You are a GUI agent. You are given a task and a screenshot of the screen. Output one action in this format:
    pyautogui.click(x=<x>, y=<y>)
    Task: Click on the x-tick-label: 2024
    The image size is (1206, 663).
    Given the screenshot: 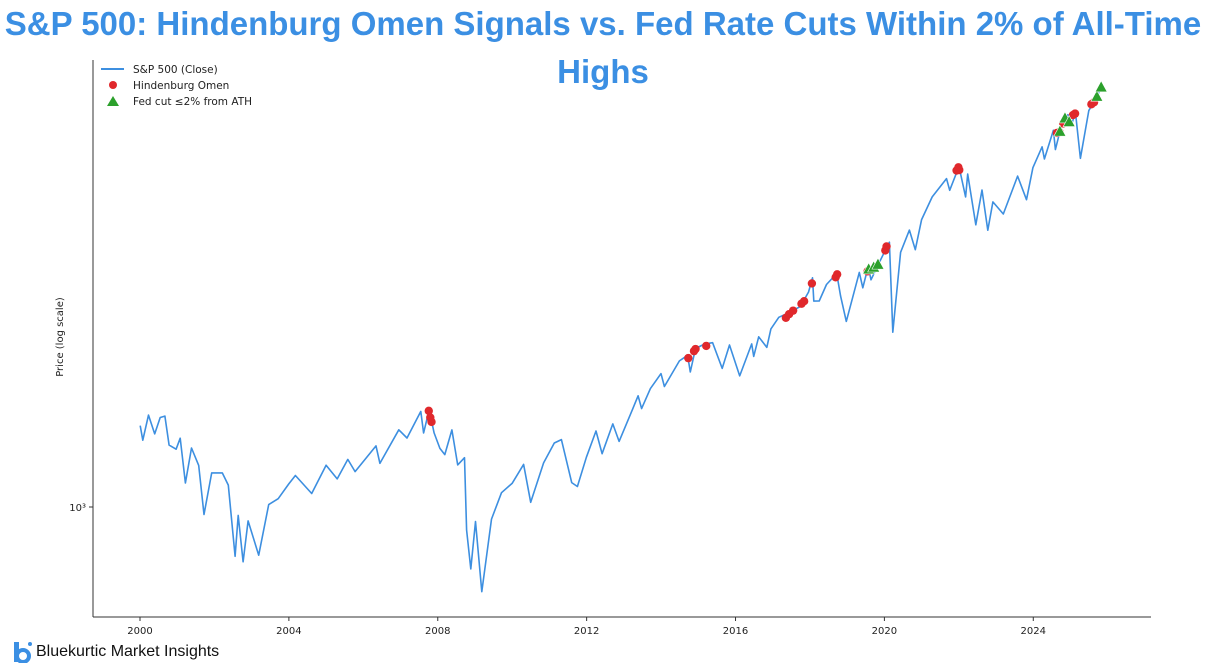 What is the action you would take?
    pyautogui.click(x=1033, y=631)
    